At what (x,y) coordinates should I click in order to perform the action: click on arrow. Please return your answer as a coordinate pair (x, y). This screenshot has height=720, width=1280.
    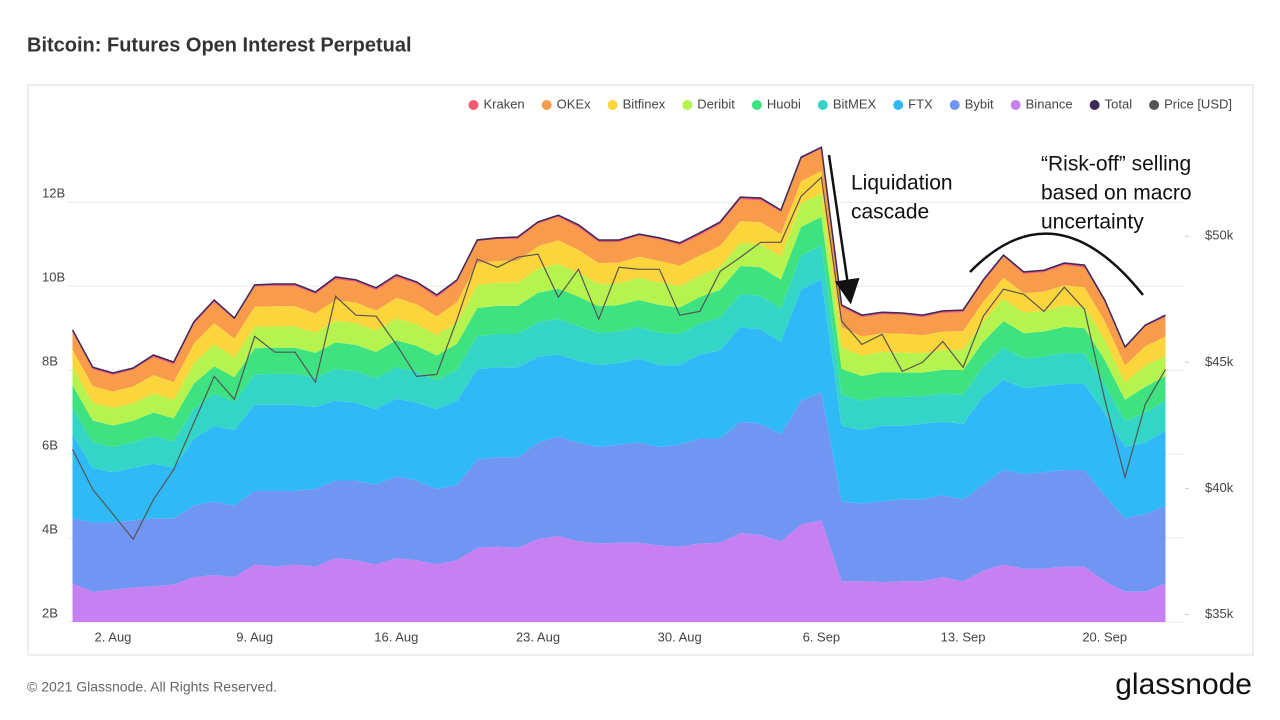
    Looking at the image, I should click on (843, 229).